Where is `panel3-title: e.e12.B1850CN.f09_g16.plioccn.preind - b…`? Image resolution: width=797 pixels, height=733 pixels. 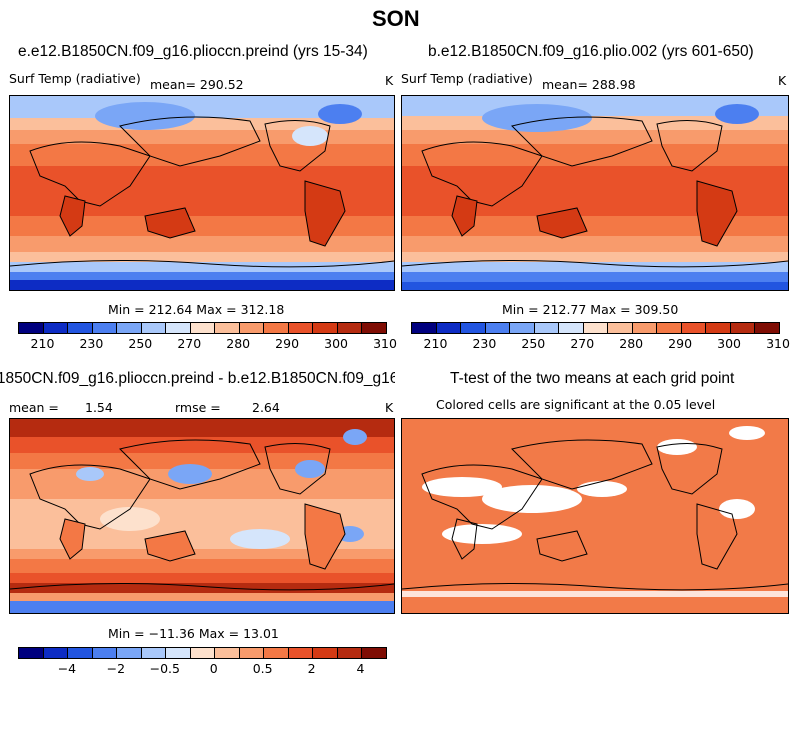
panel3-title: e.e12.B1850CN.f09_g16.plioccn.preind - b… is located at coordinates (197, 378).